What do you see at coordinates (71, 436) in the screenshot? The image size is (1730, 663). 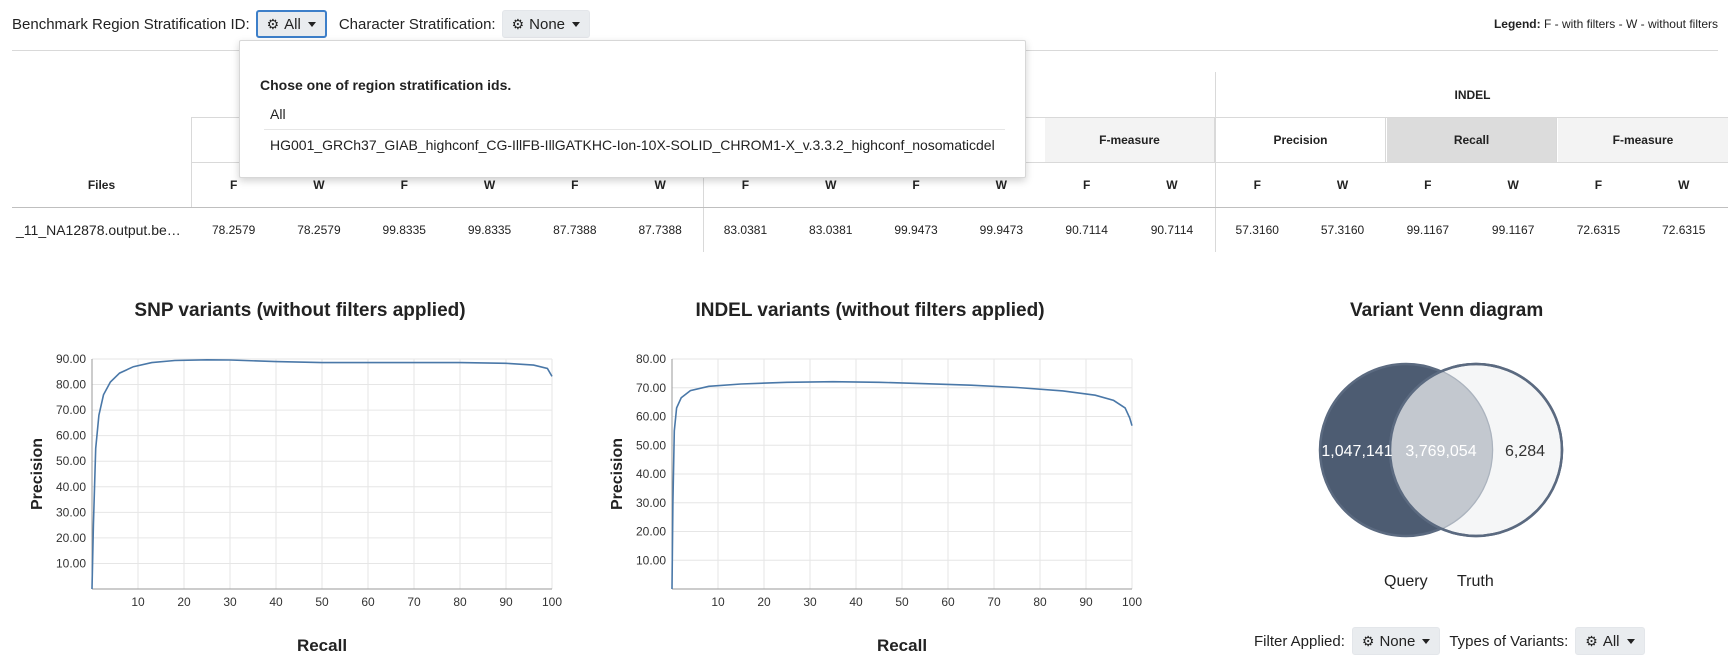 I see `y-tick-label: 60.00` at bounding box center [71, 436].